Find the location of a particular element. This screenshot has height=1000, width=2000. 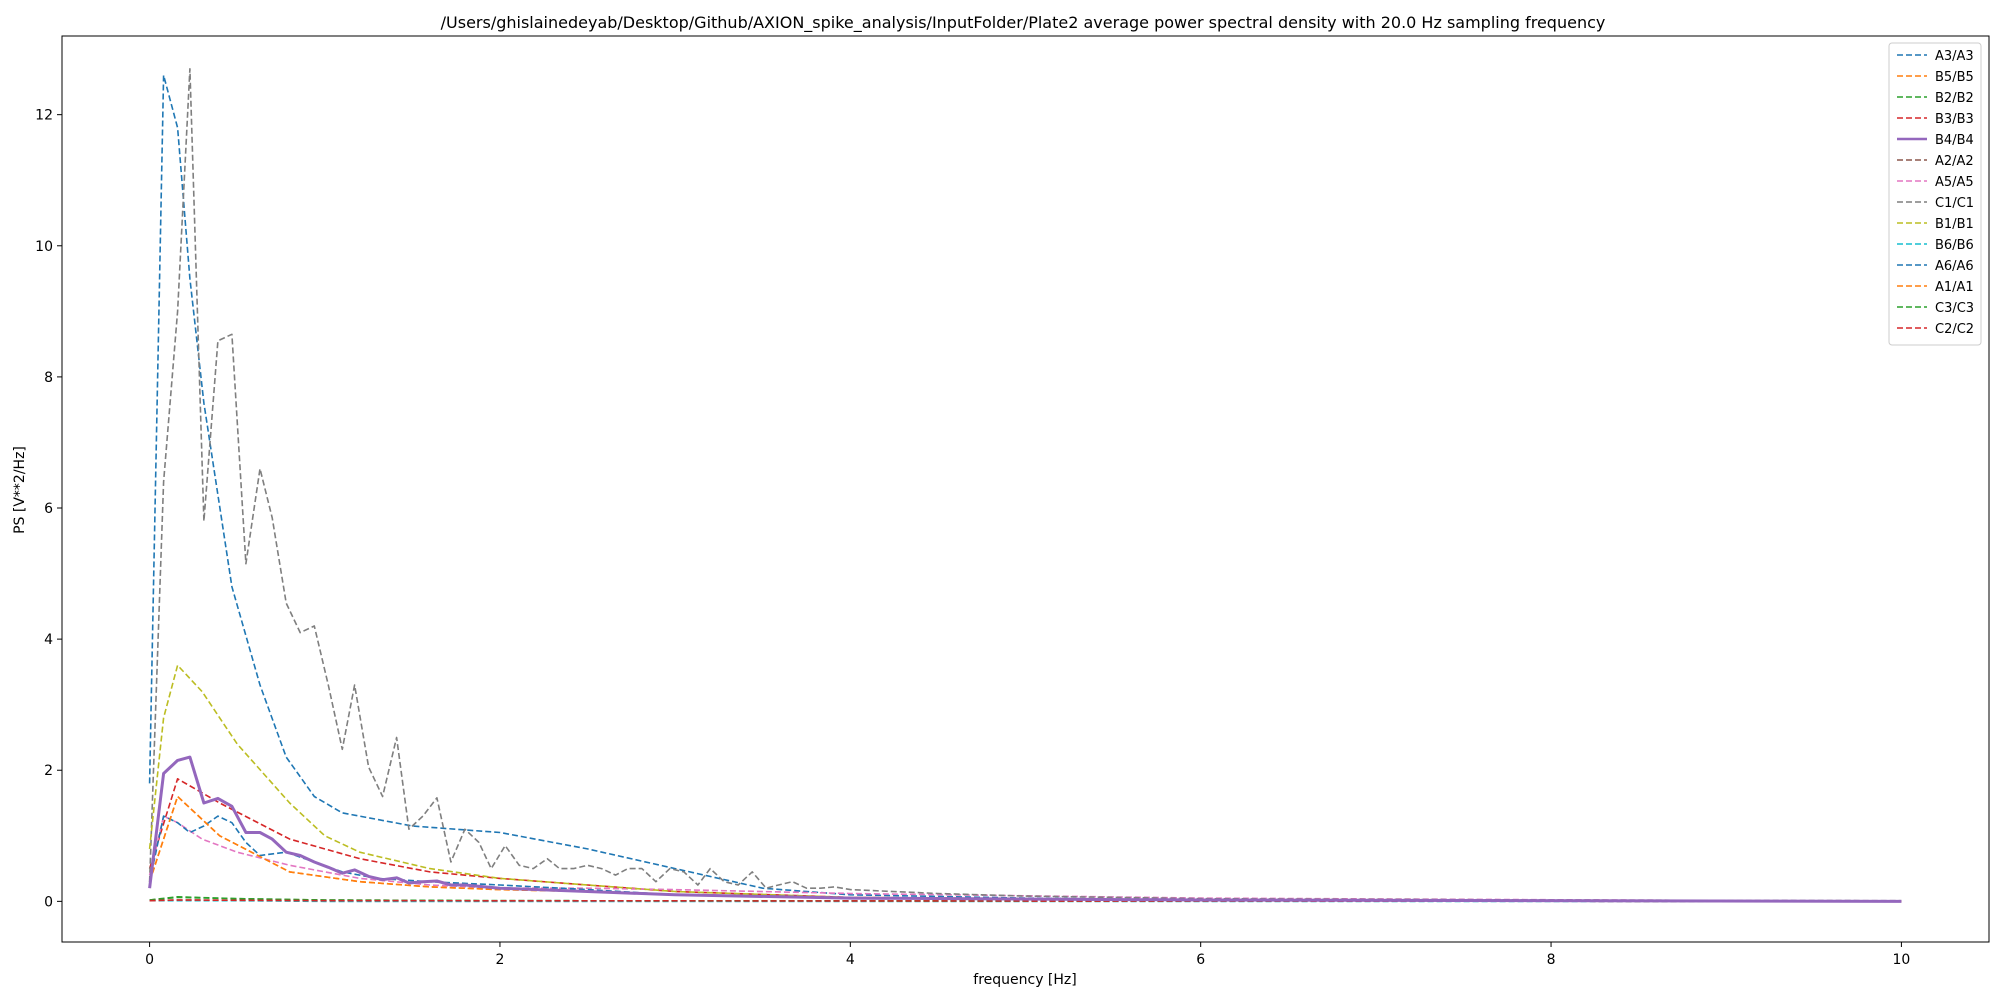

legend-label: C3/C3 is located at coordinates (1954, 308).